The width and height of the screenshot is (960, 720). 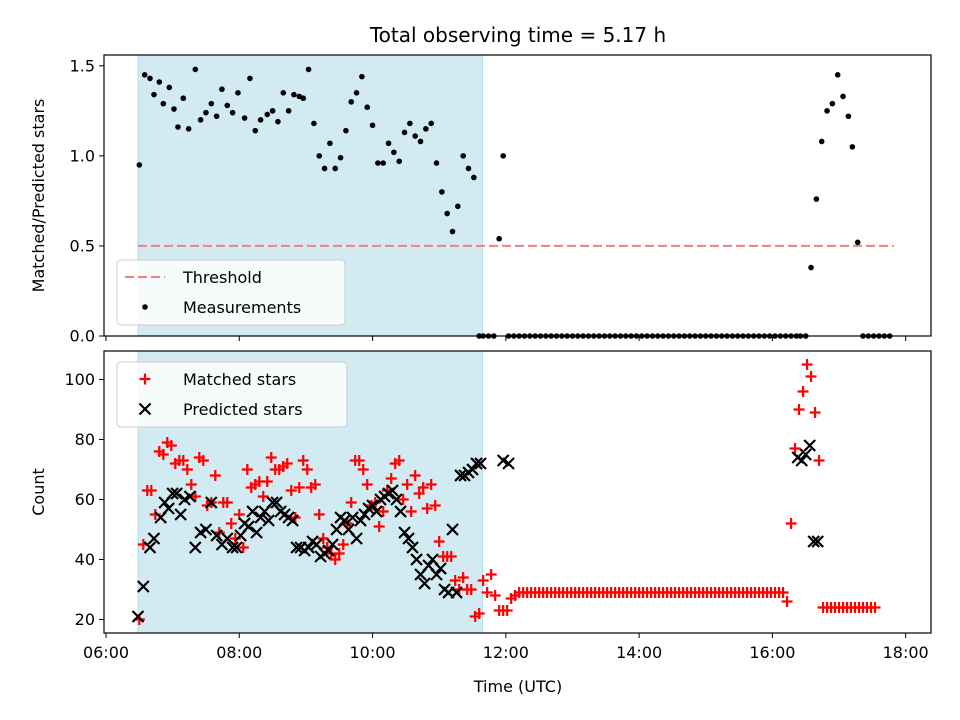 What do you see at coordinates (38, 196) in the screenshot?
I see `top-y-axis-label: Matched/Predicted stars` at bounding box center [38, 196].